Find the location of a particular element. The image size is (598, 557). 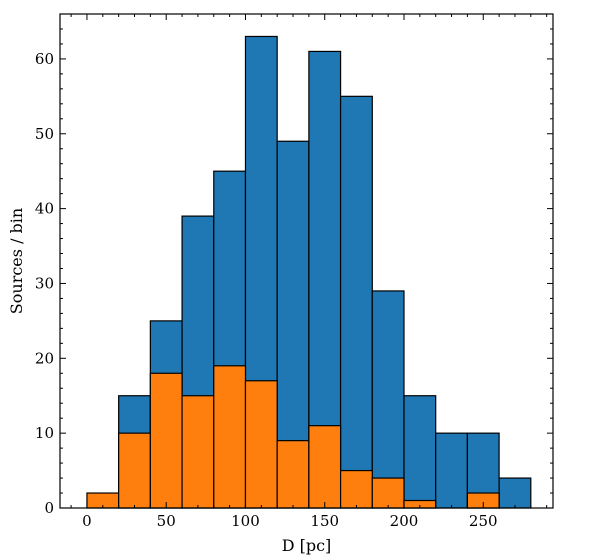

bar-series2-bin5 is located at coordinates (230, 437).